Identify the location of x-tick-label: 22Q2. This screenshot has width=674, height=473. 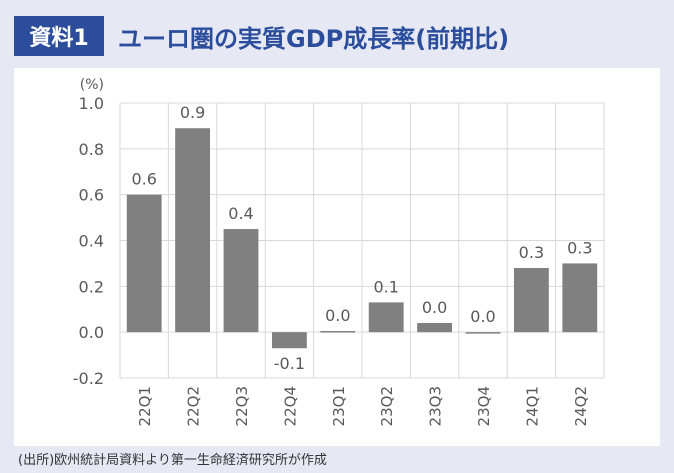
(194, 406).